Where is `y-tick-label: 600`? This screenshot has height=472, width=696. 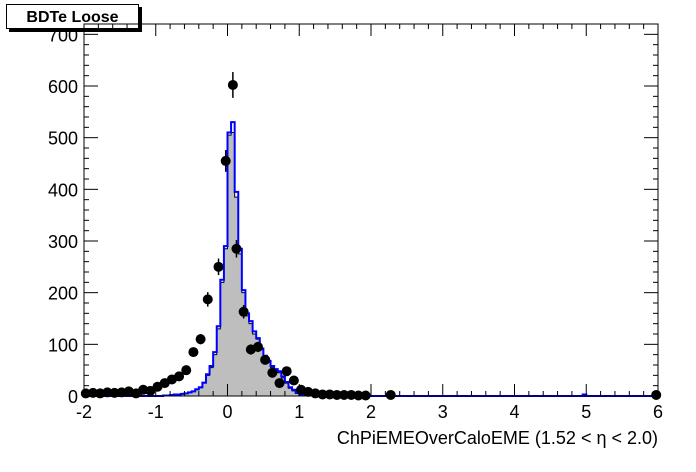
y-tick-label: 600 is located at coordinates (63, 87).